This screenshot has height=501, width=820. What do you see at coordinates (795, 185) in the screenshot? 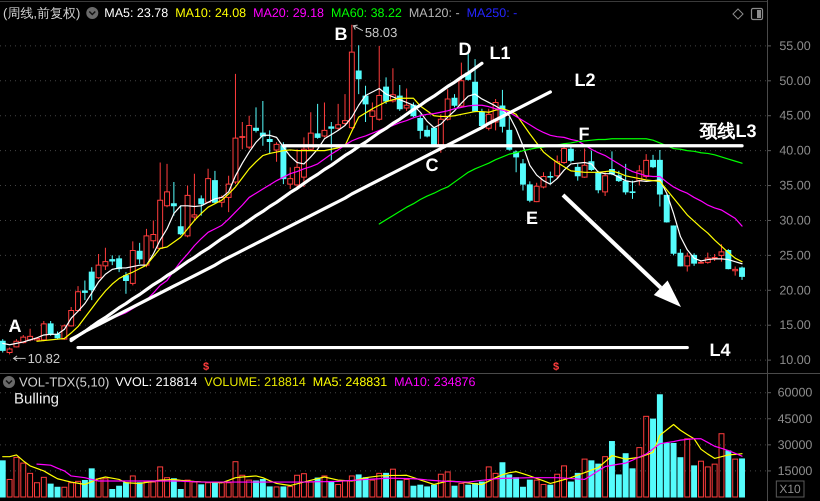
I see `y-tick-label: 35.00` at bounding box center [795, 185].